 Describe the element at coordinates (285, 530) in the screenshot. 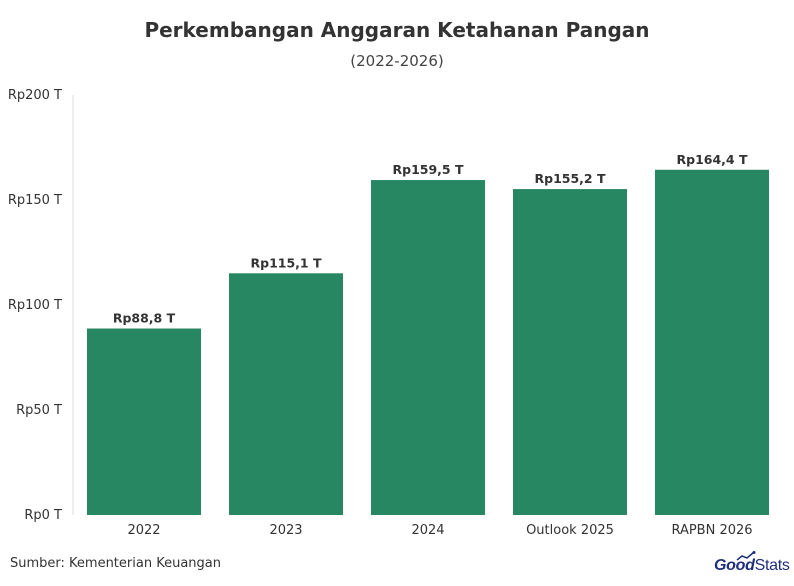

I see `x-tick-label: 2023` at that location.